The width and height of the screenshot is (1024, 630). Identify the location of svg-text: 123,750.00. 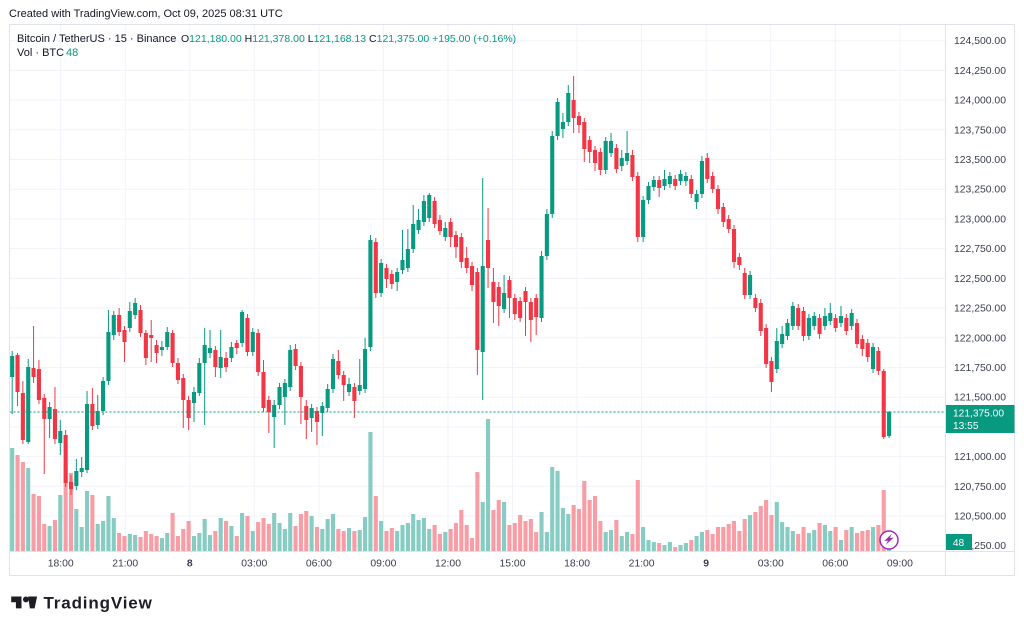
(980, 130).